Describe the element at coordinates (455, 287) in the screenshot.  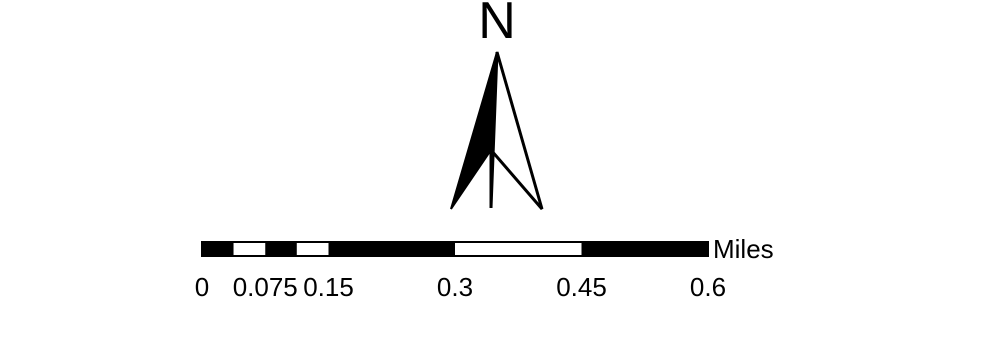
I see `scale-tick-label: 0.3` at that location.